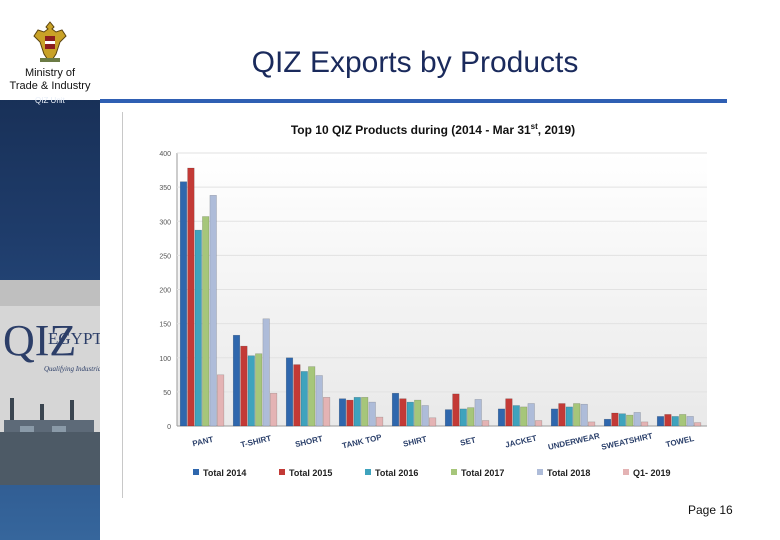  What do you see at coordinates (622, 420) in the screenshot?
I see `bar-sweatshirt-s2` at bounding box center [622, 420].